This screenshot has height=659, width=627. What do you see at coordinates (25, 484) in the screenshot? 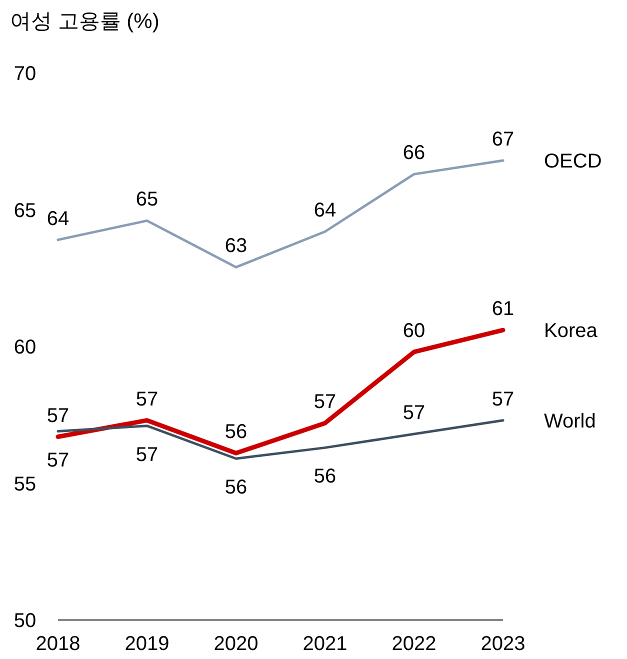
I see `y-tick-label: 55` at bounding box center [25, 484].